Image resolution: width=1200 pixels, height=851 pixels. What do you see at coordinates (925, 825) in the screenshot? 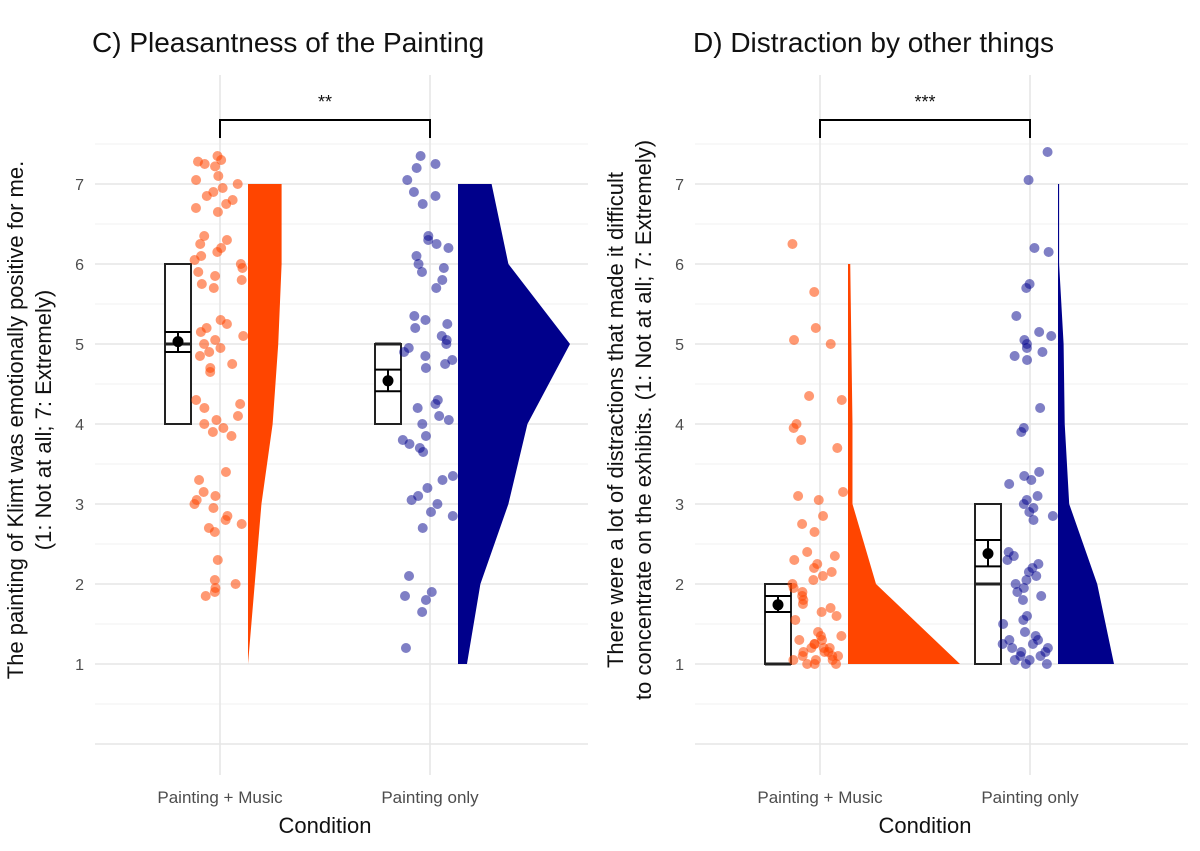
I see `x-axis-title: Condition` at bounding box center [925, 825].